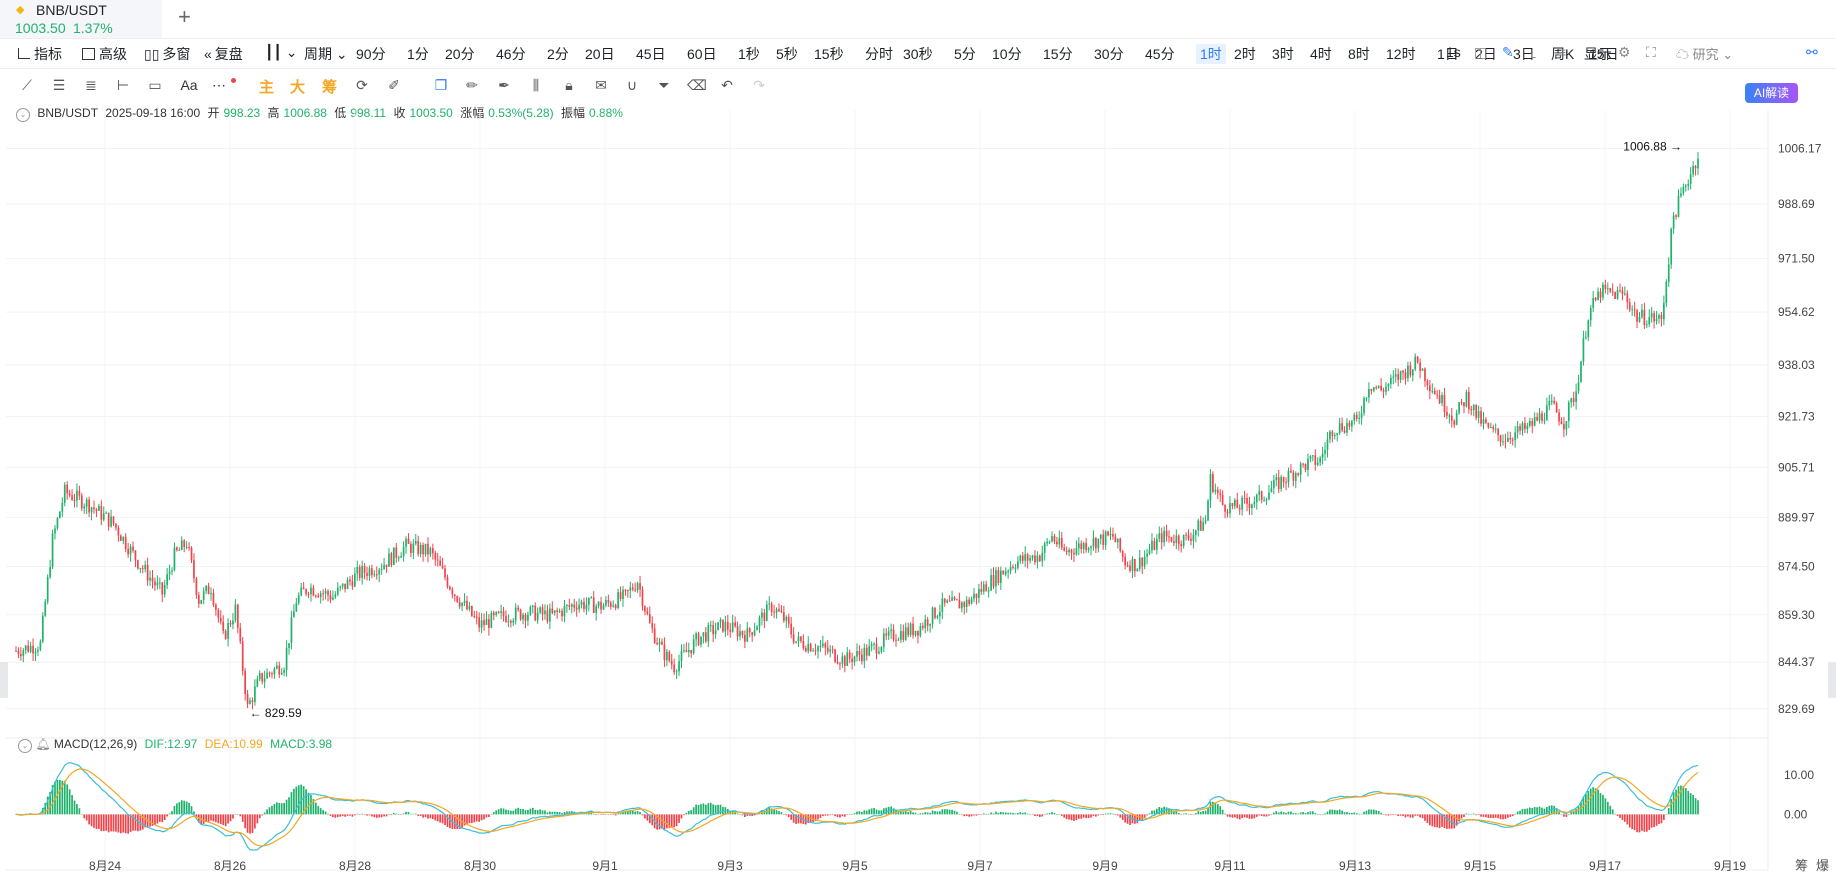 This screenshot has width=1836, height=890. I want to click on rectangle-icon: ▭, so click(155, 85).